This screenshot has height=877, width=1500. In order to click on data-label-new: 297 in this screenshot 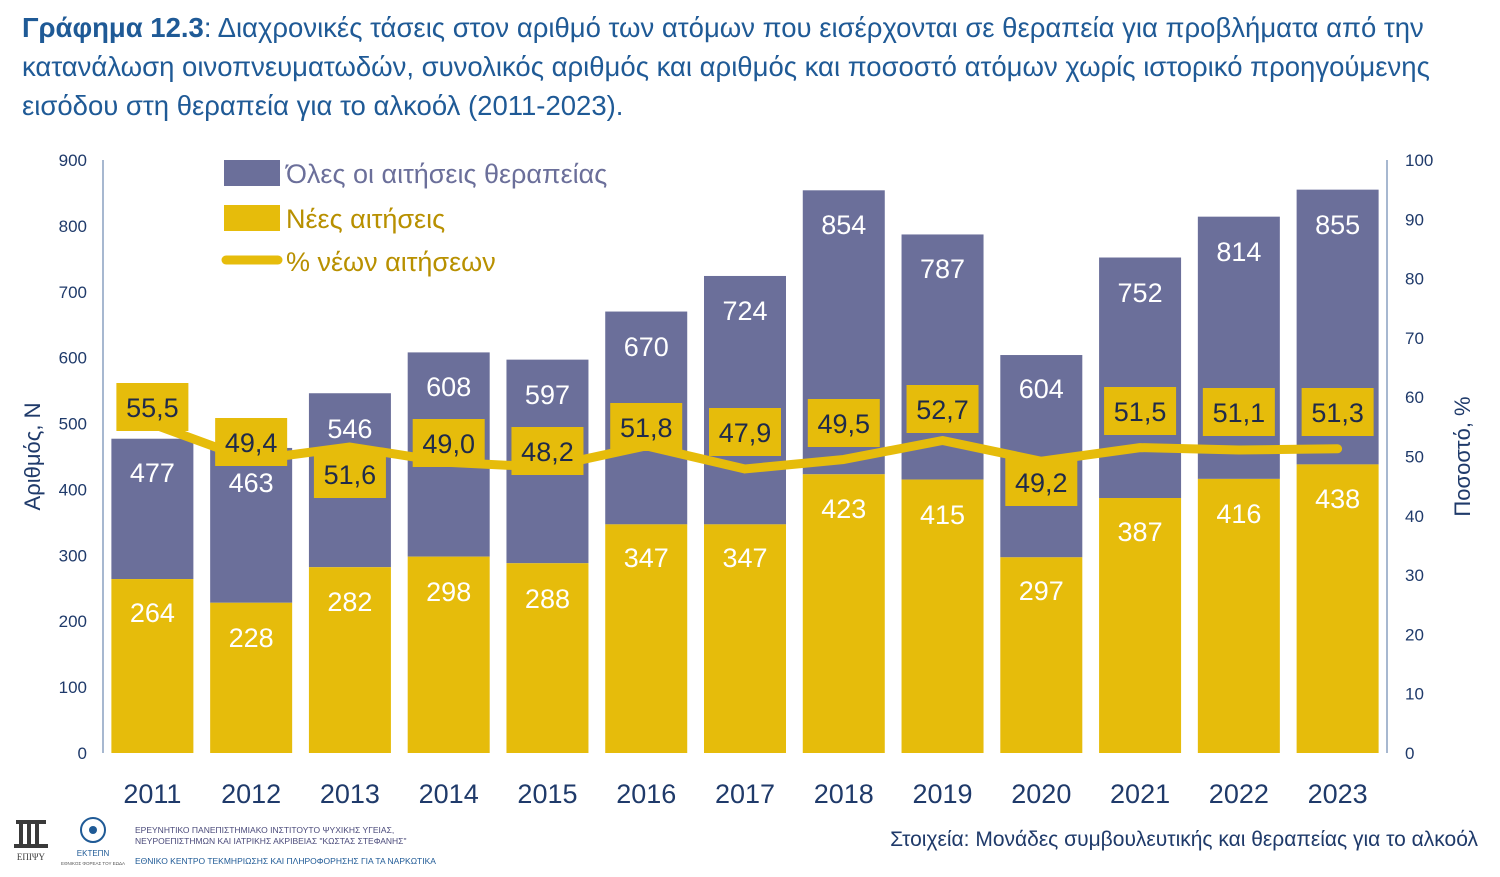, I will do `click(1041, 591)`.